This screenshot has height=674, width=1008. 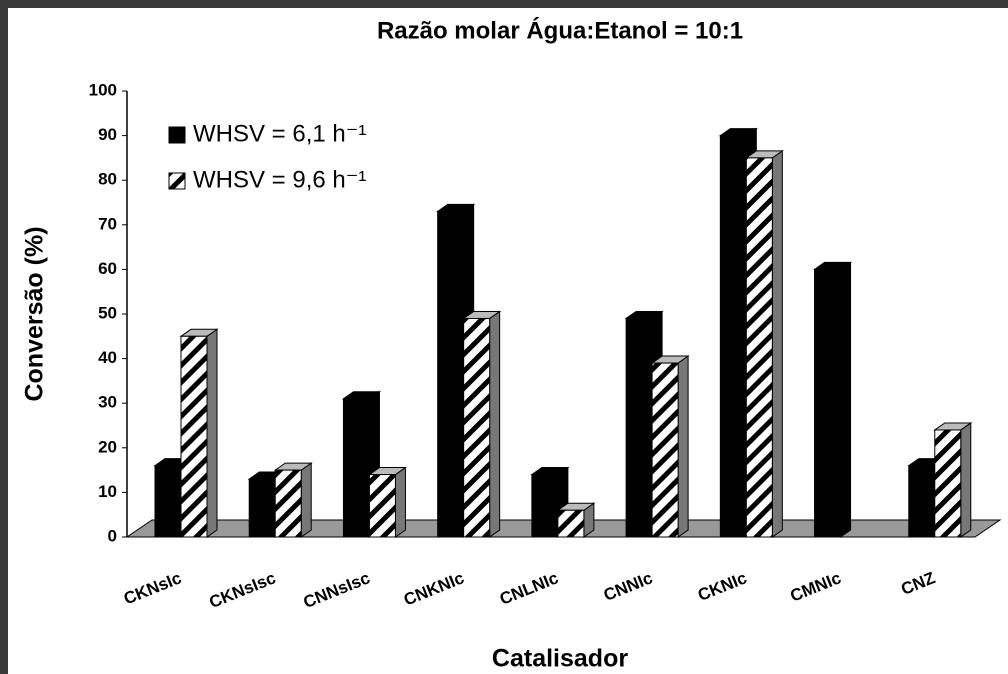 I want to click on chart-title: Razão molar Água:Etanol = 10:1, so click(x=560, y=30).